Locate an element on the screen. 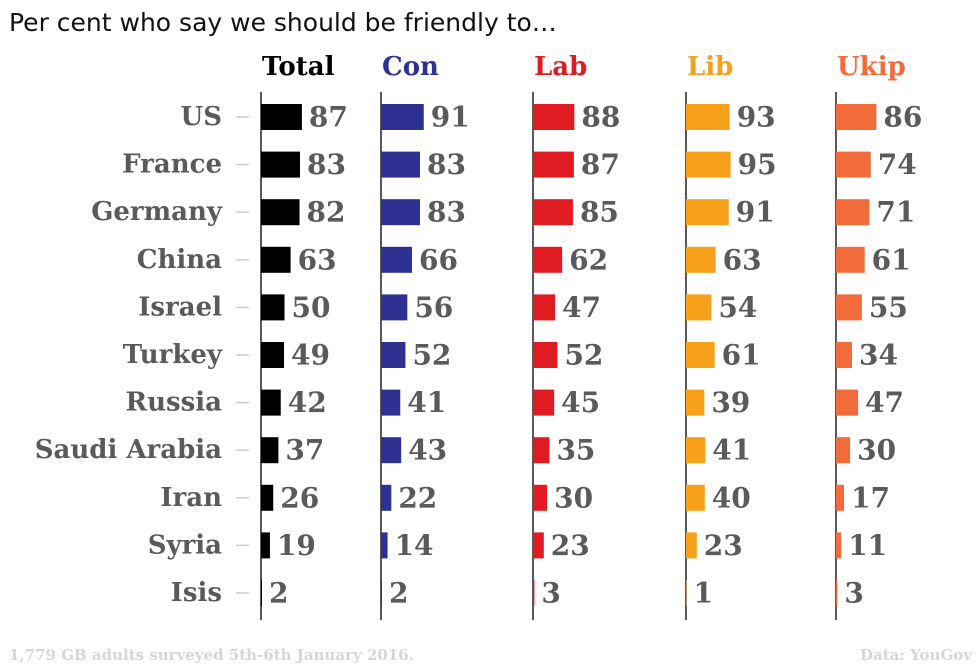 This screenshot has height=669, width=980. data-label: 85 is located at coordinates (599, 212).